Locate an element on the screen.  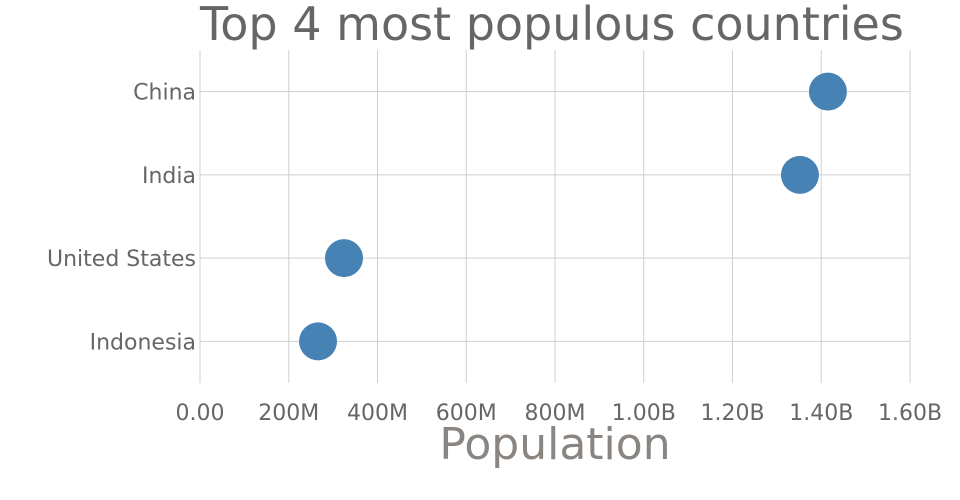
y-tick-label: United States is located at coordinates (121, 259).